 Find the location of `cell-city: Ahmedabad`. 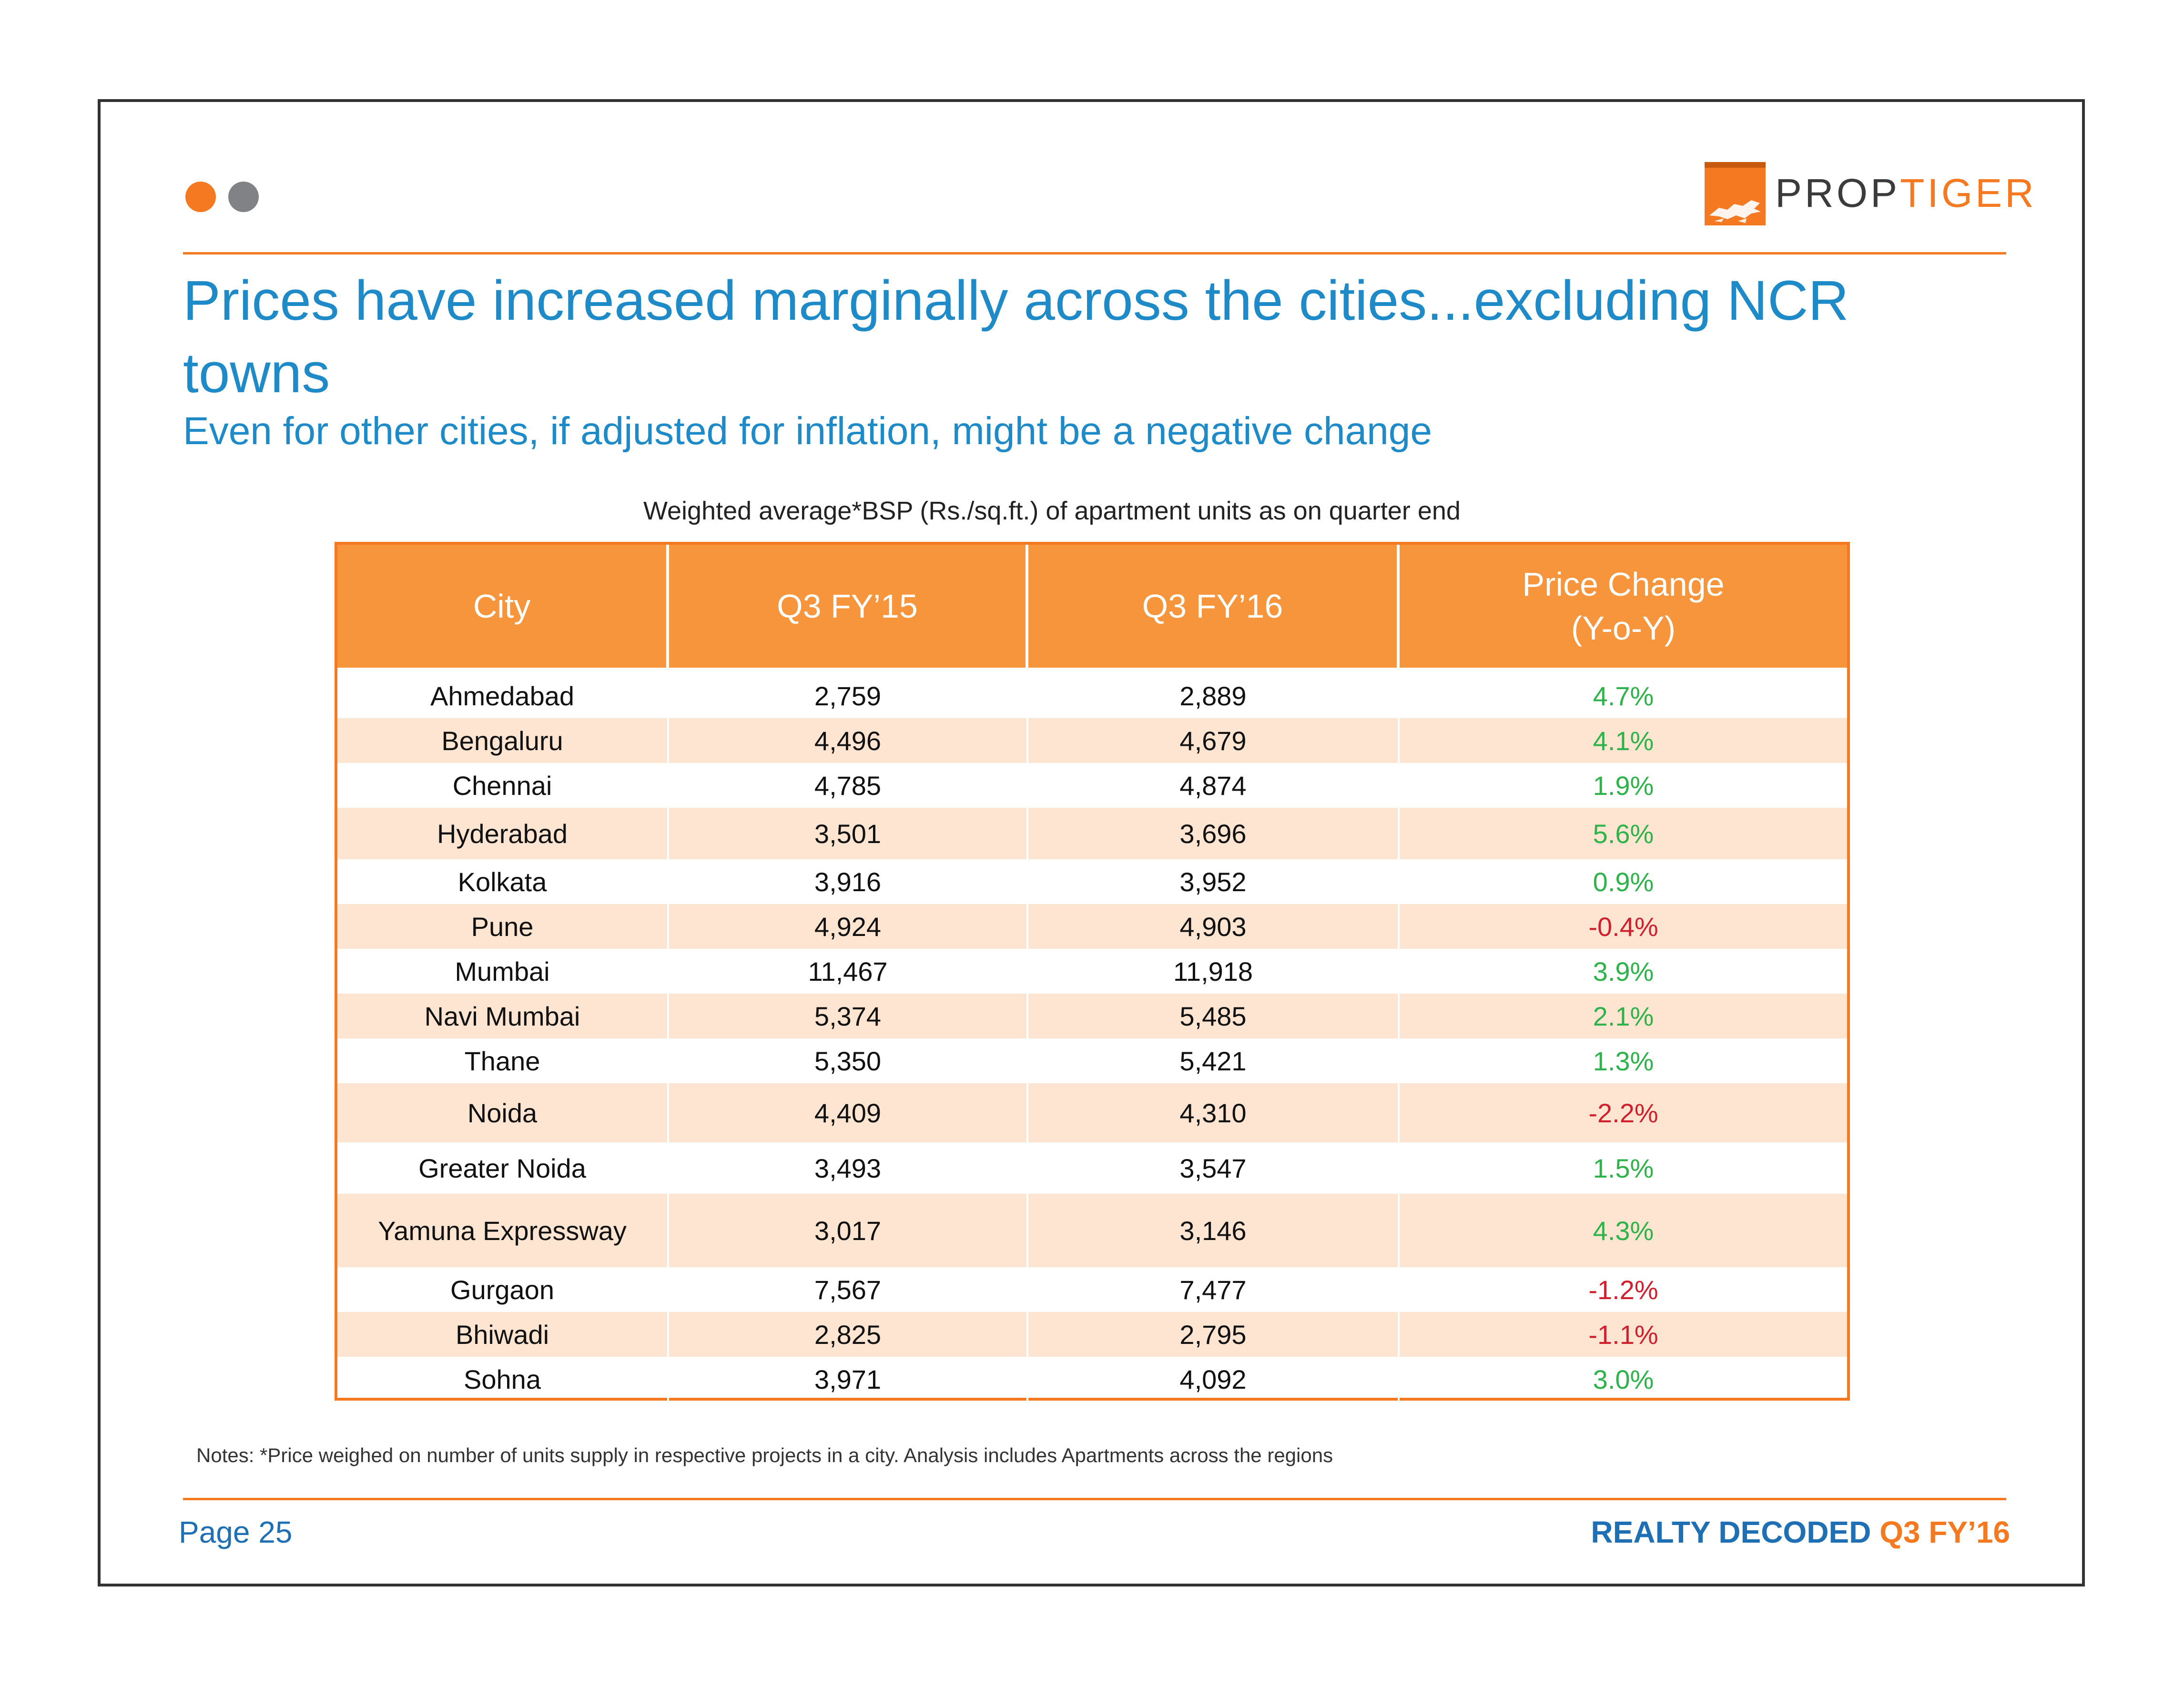

cell-city: Ahmedabad is located at coordinates (503, 695).